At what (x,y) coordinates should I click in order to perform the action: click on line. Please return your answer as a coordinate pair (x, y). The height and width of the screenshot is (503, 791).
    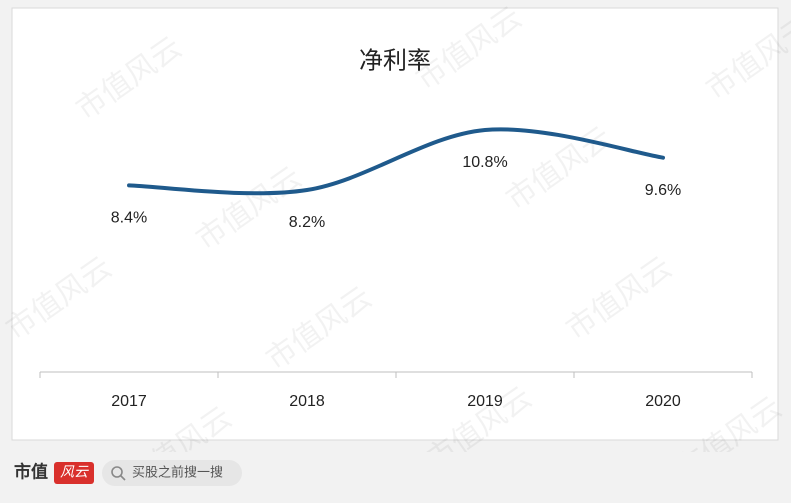
    Looking at the image, I should click on (396, 161).